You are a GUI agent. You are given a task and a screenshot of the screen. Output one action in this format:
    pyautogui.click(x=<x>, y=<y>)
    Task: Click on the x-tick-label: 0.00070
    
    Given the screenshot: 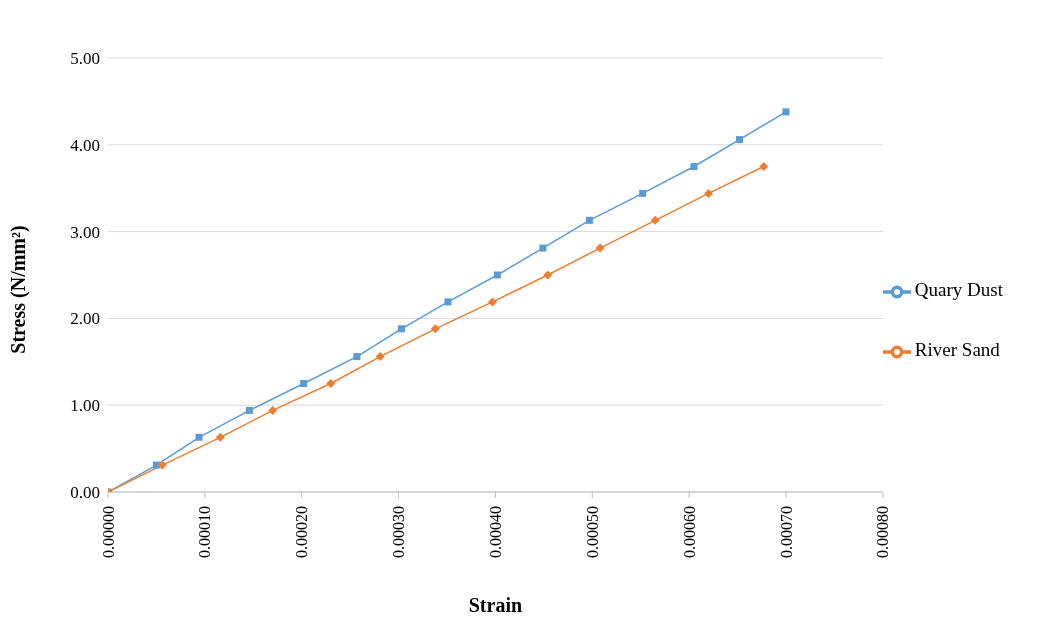 What is the action you would take?
    pyautogui.click(x=786, y=532)
    